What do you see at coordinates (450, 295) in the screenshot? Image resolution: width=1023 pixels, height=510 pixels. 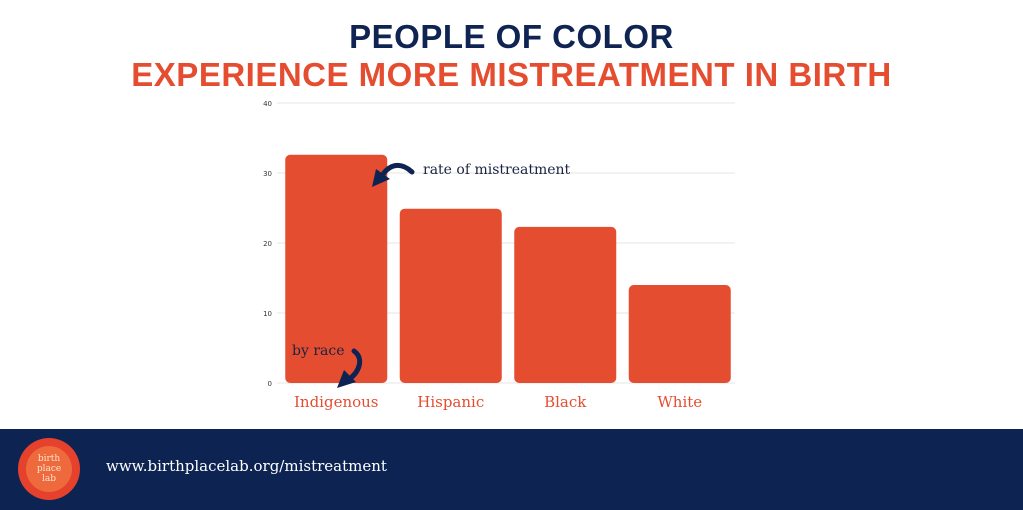 I see `bar-hispanic` at bounding box center [450, 295].